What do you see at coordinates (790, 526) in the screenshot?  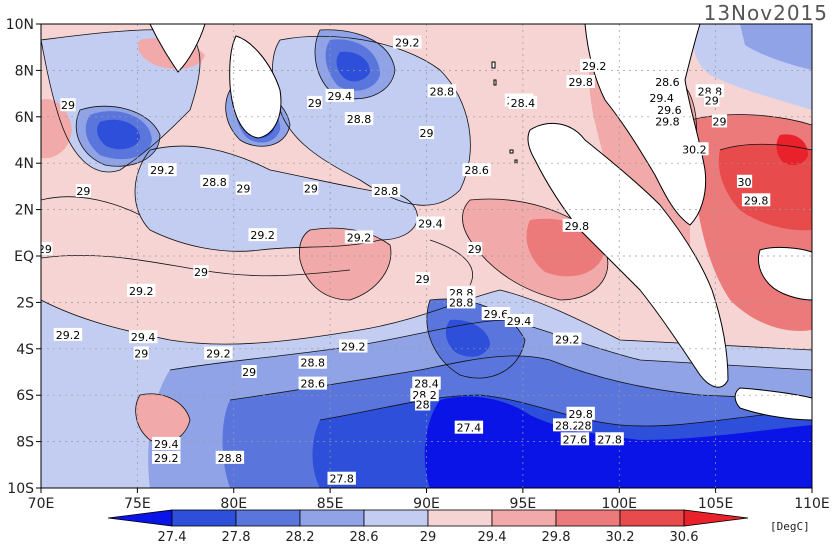 I see `colorbar-unit: [DegC]` at bounding box center [790, 526].